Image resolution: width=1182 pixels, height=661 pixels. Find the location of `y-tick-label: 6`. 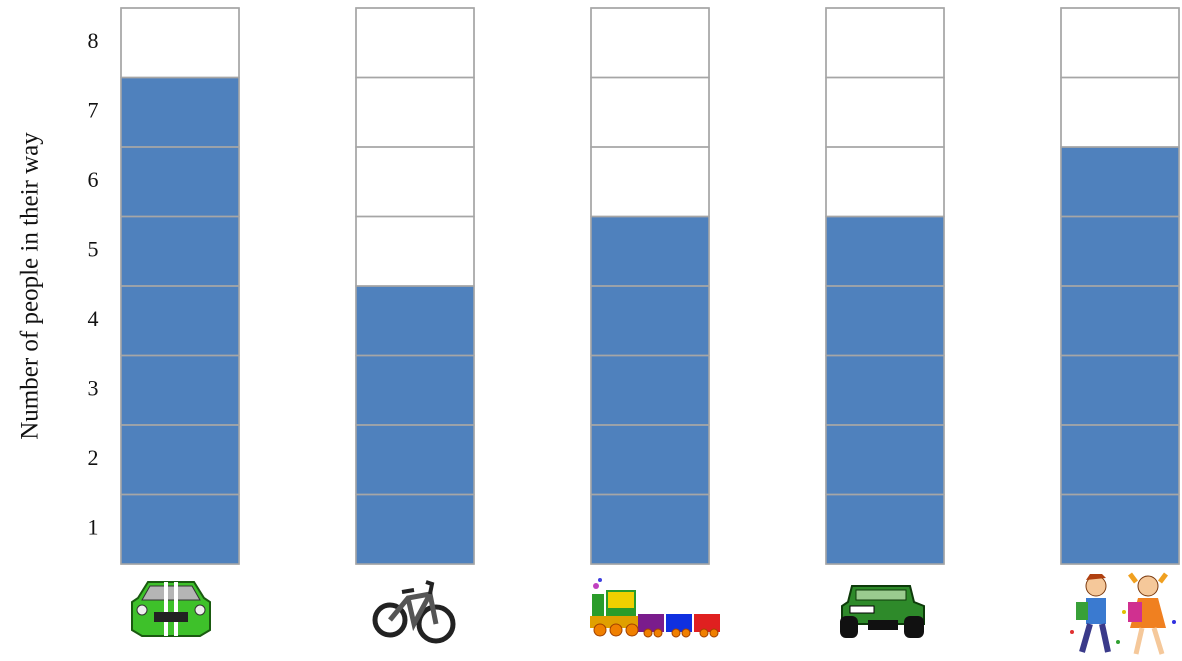

y-tick-label: 6 is located at coordinates (93, 179).